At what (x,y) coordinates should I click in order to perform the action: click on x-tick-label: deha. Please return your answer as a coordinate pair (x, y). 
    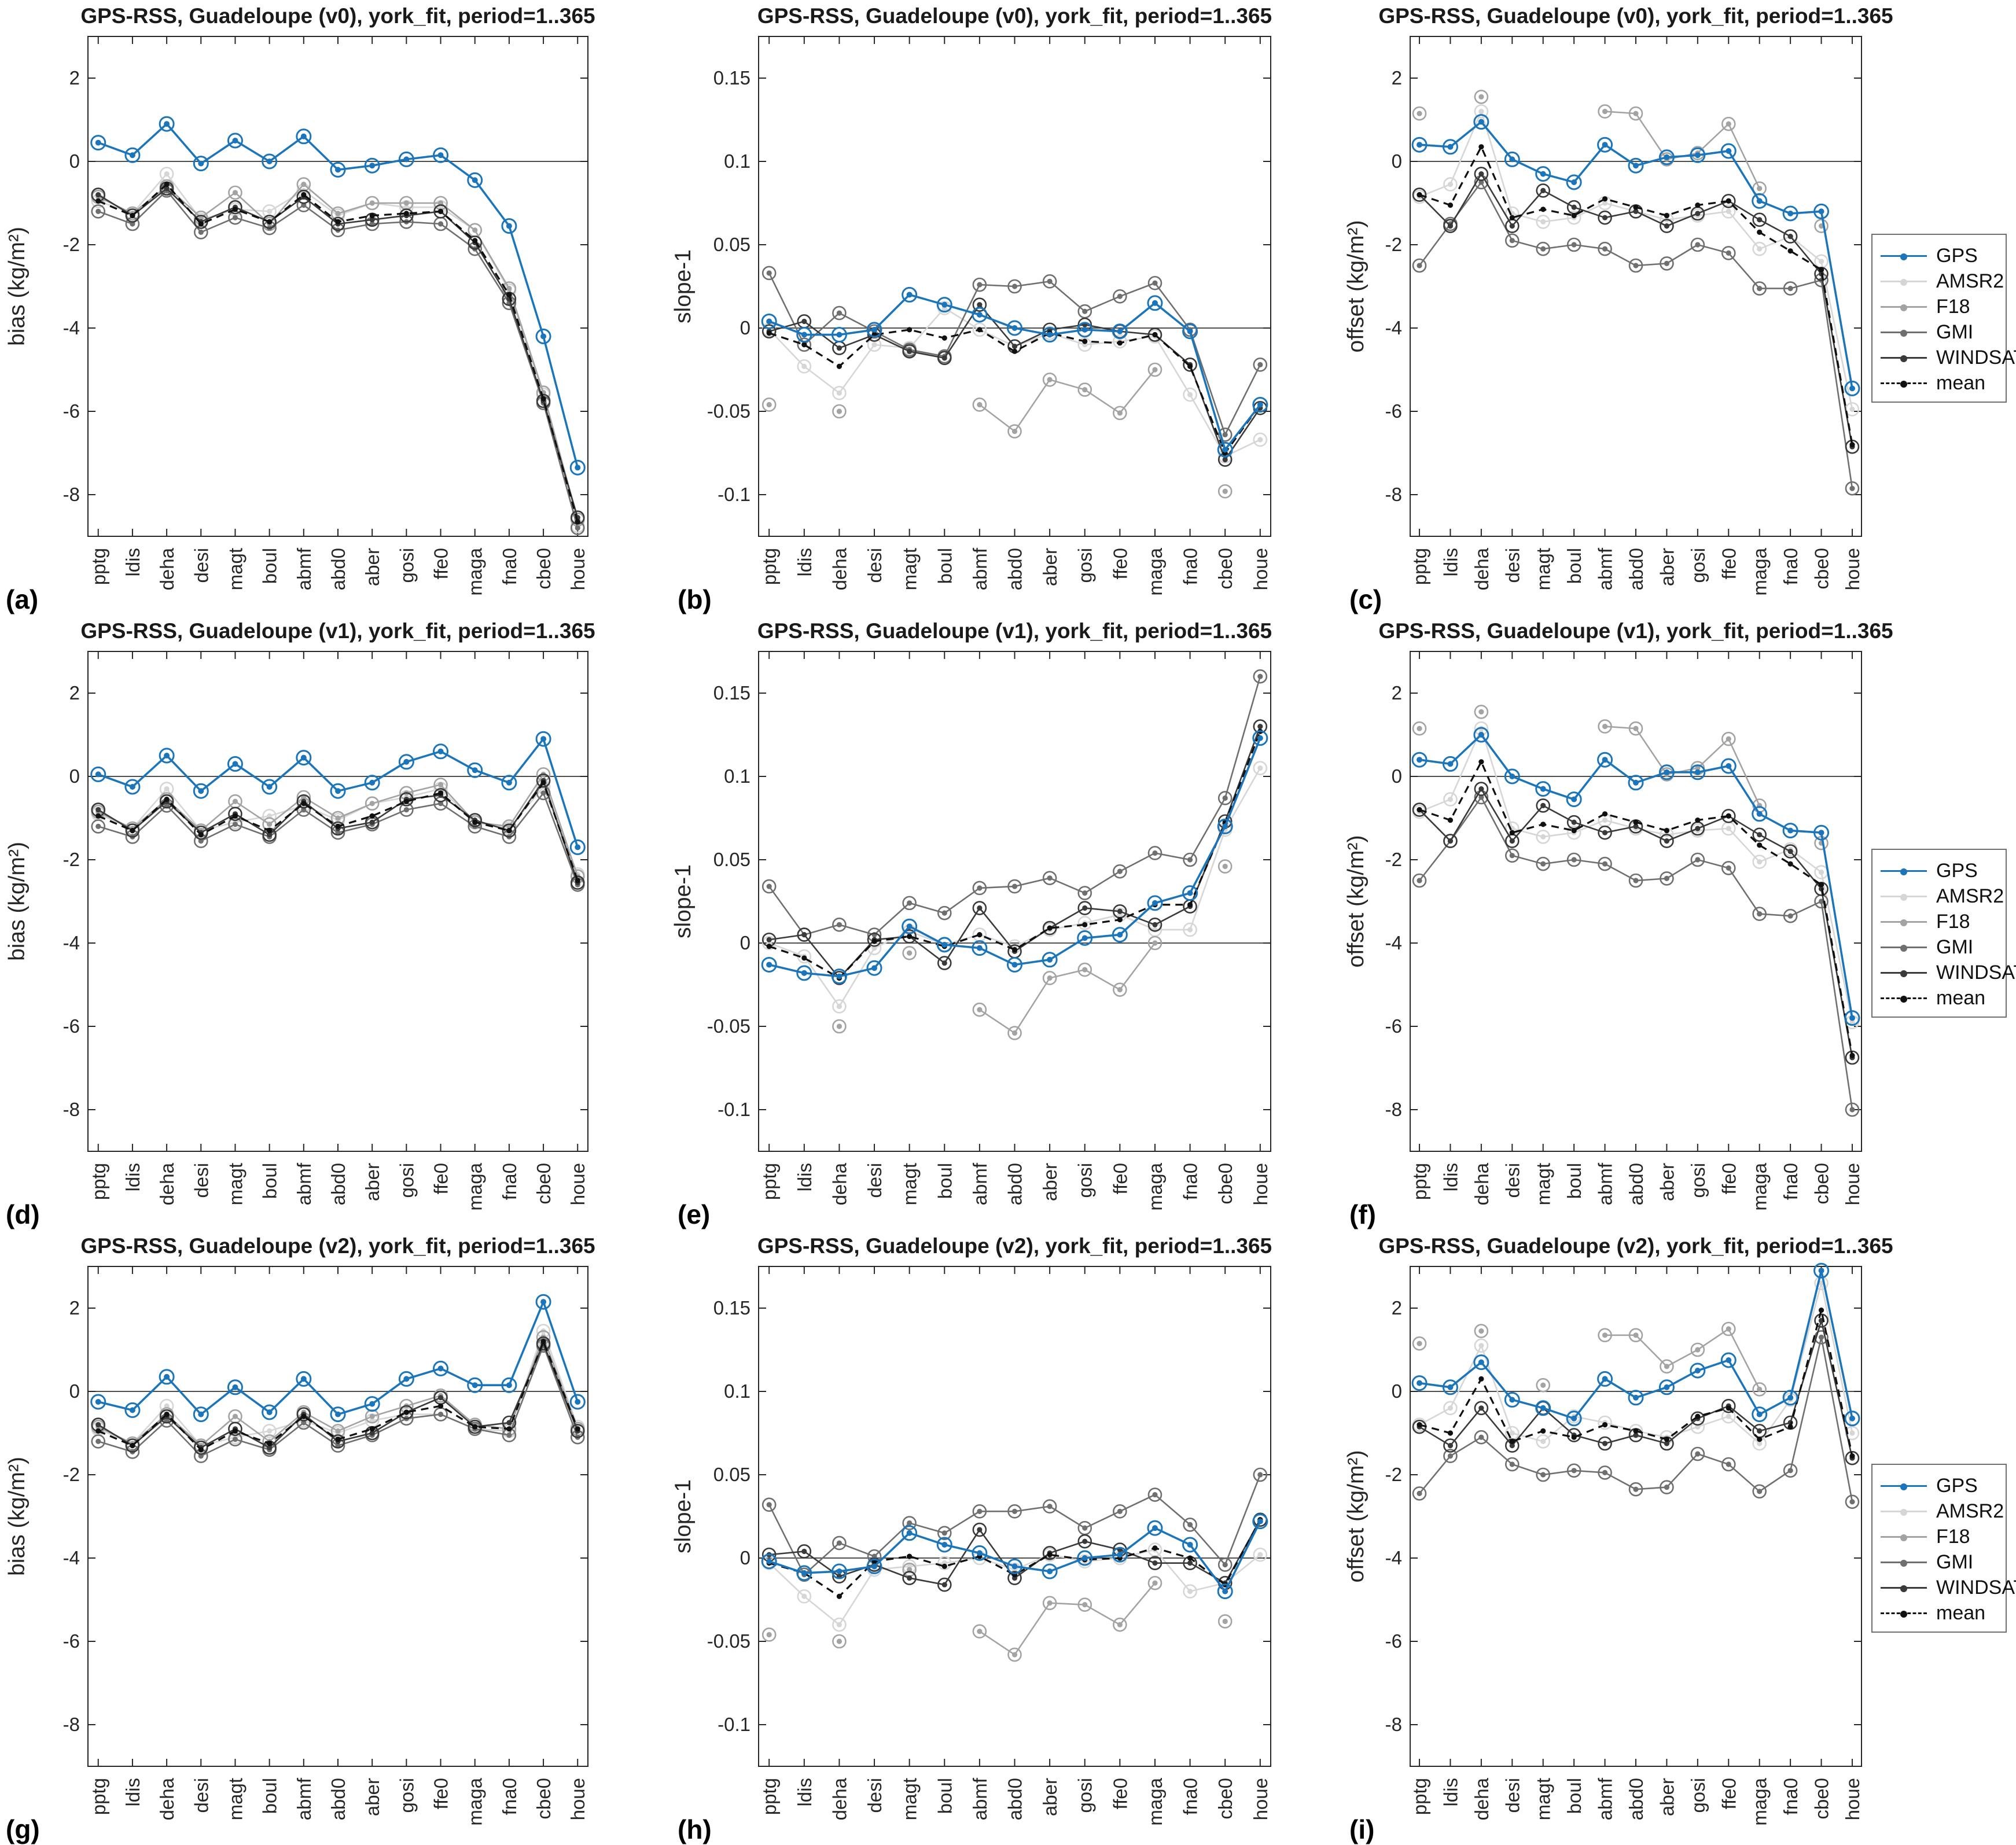
    Looking at the image, I should click on (839, 568).